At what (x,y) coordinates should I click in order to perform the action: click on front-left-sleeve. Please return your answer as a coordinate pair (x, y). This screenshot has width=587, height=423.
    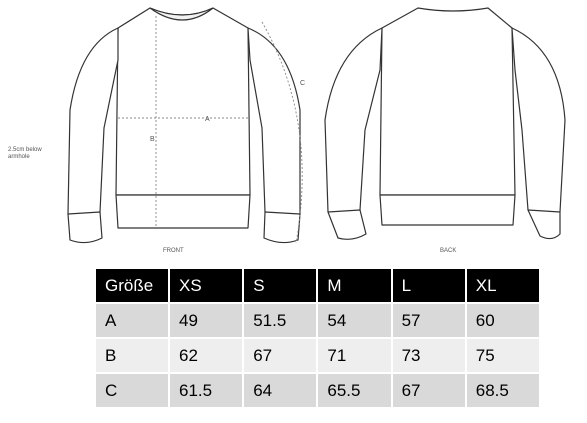
    Looking at the image, I should click on (93, 123).